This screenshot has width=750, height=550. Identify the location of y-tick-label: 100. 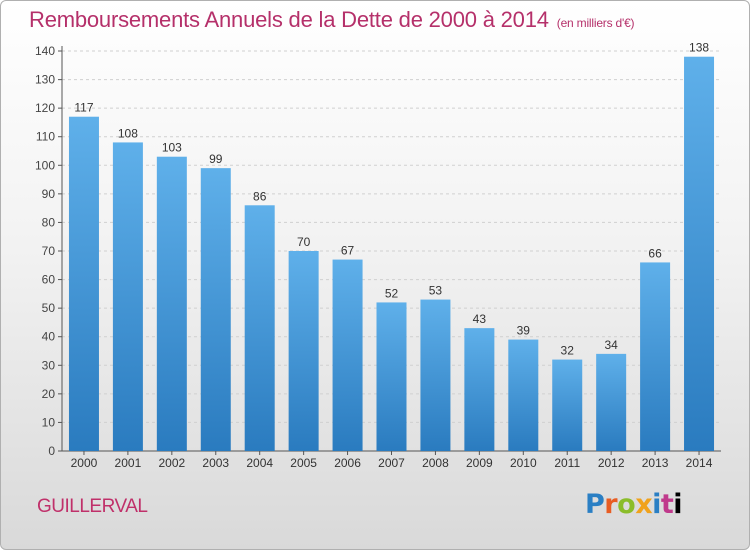
(45, 165).